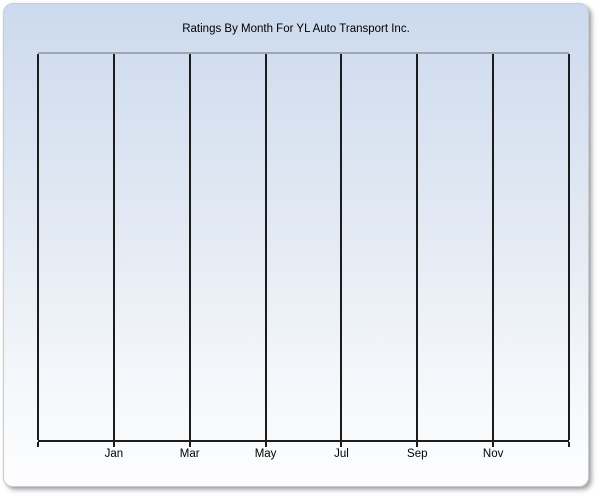 This screenshot has height=500, width=600. Describe the element at coordinates (114, 454) in the screenshot. I see `x-axis-label: Jan` at that location.